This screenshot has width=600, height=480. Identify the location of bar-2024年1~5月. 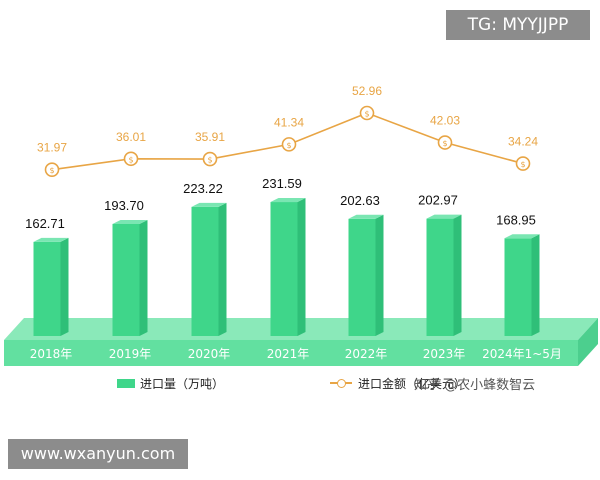
(522, 285).